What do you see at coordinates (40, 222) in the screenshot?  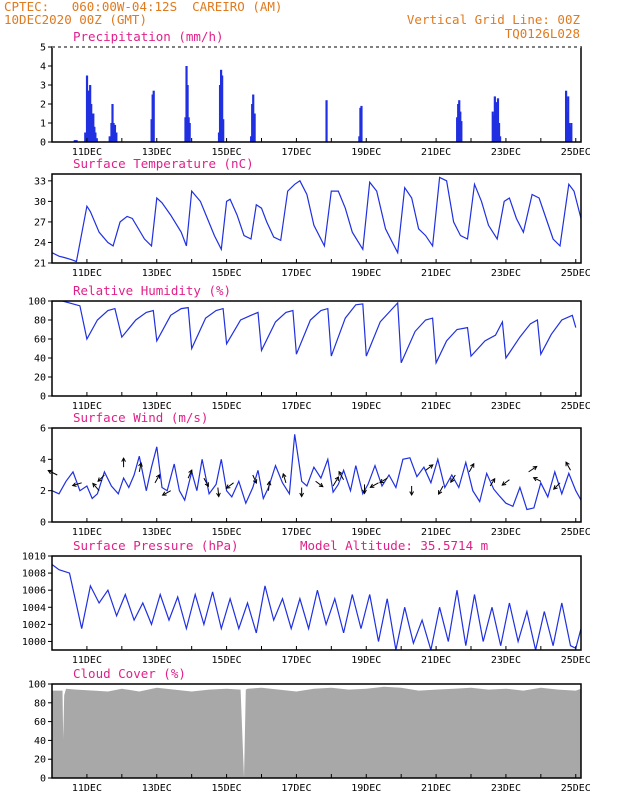 I see `y-tick-label: 27` at bounding box center [40, 222].